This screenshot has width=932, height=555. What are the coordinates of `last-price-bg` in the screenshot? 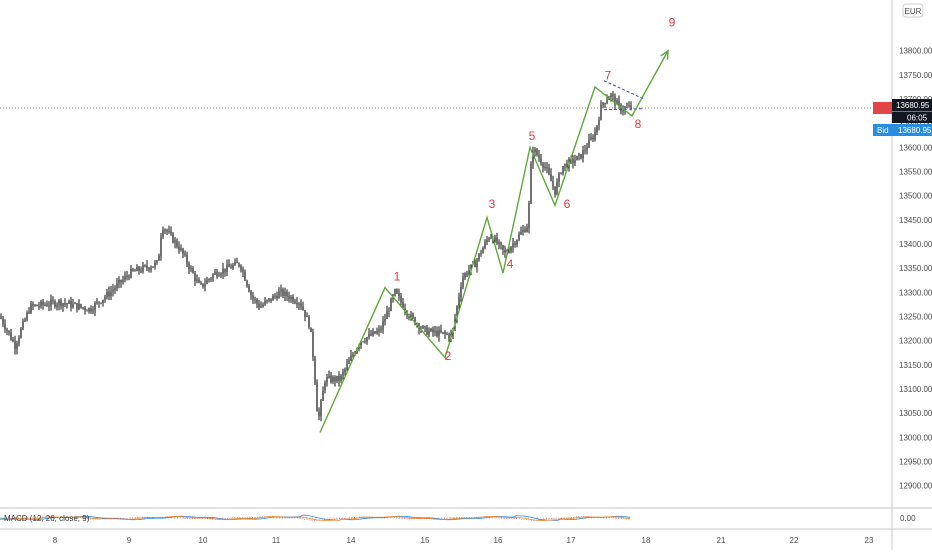 It's located at (912, 105).